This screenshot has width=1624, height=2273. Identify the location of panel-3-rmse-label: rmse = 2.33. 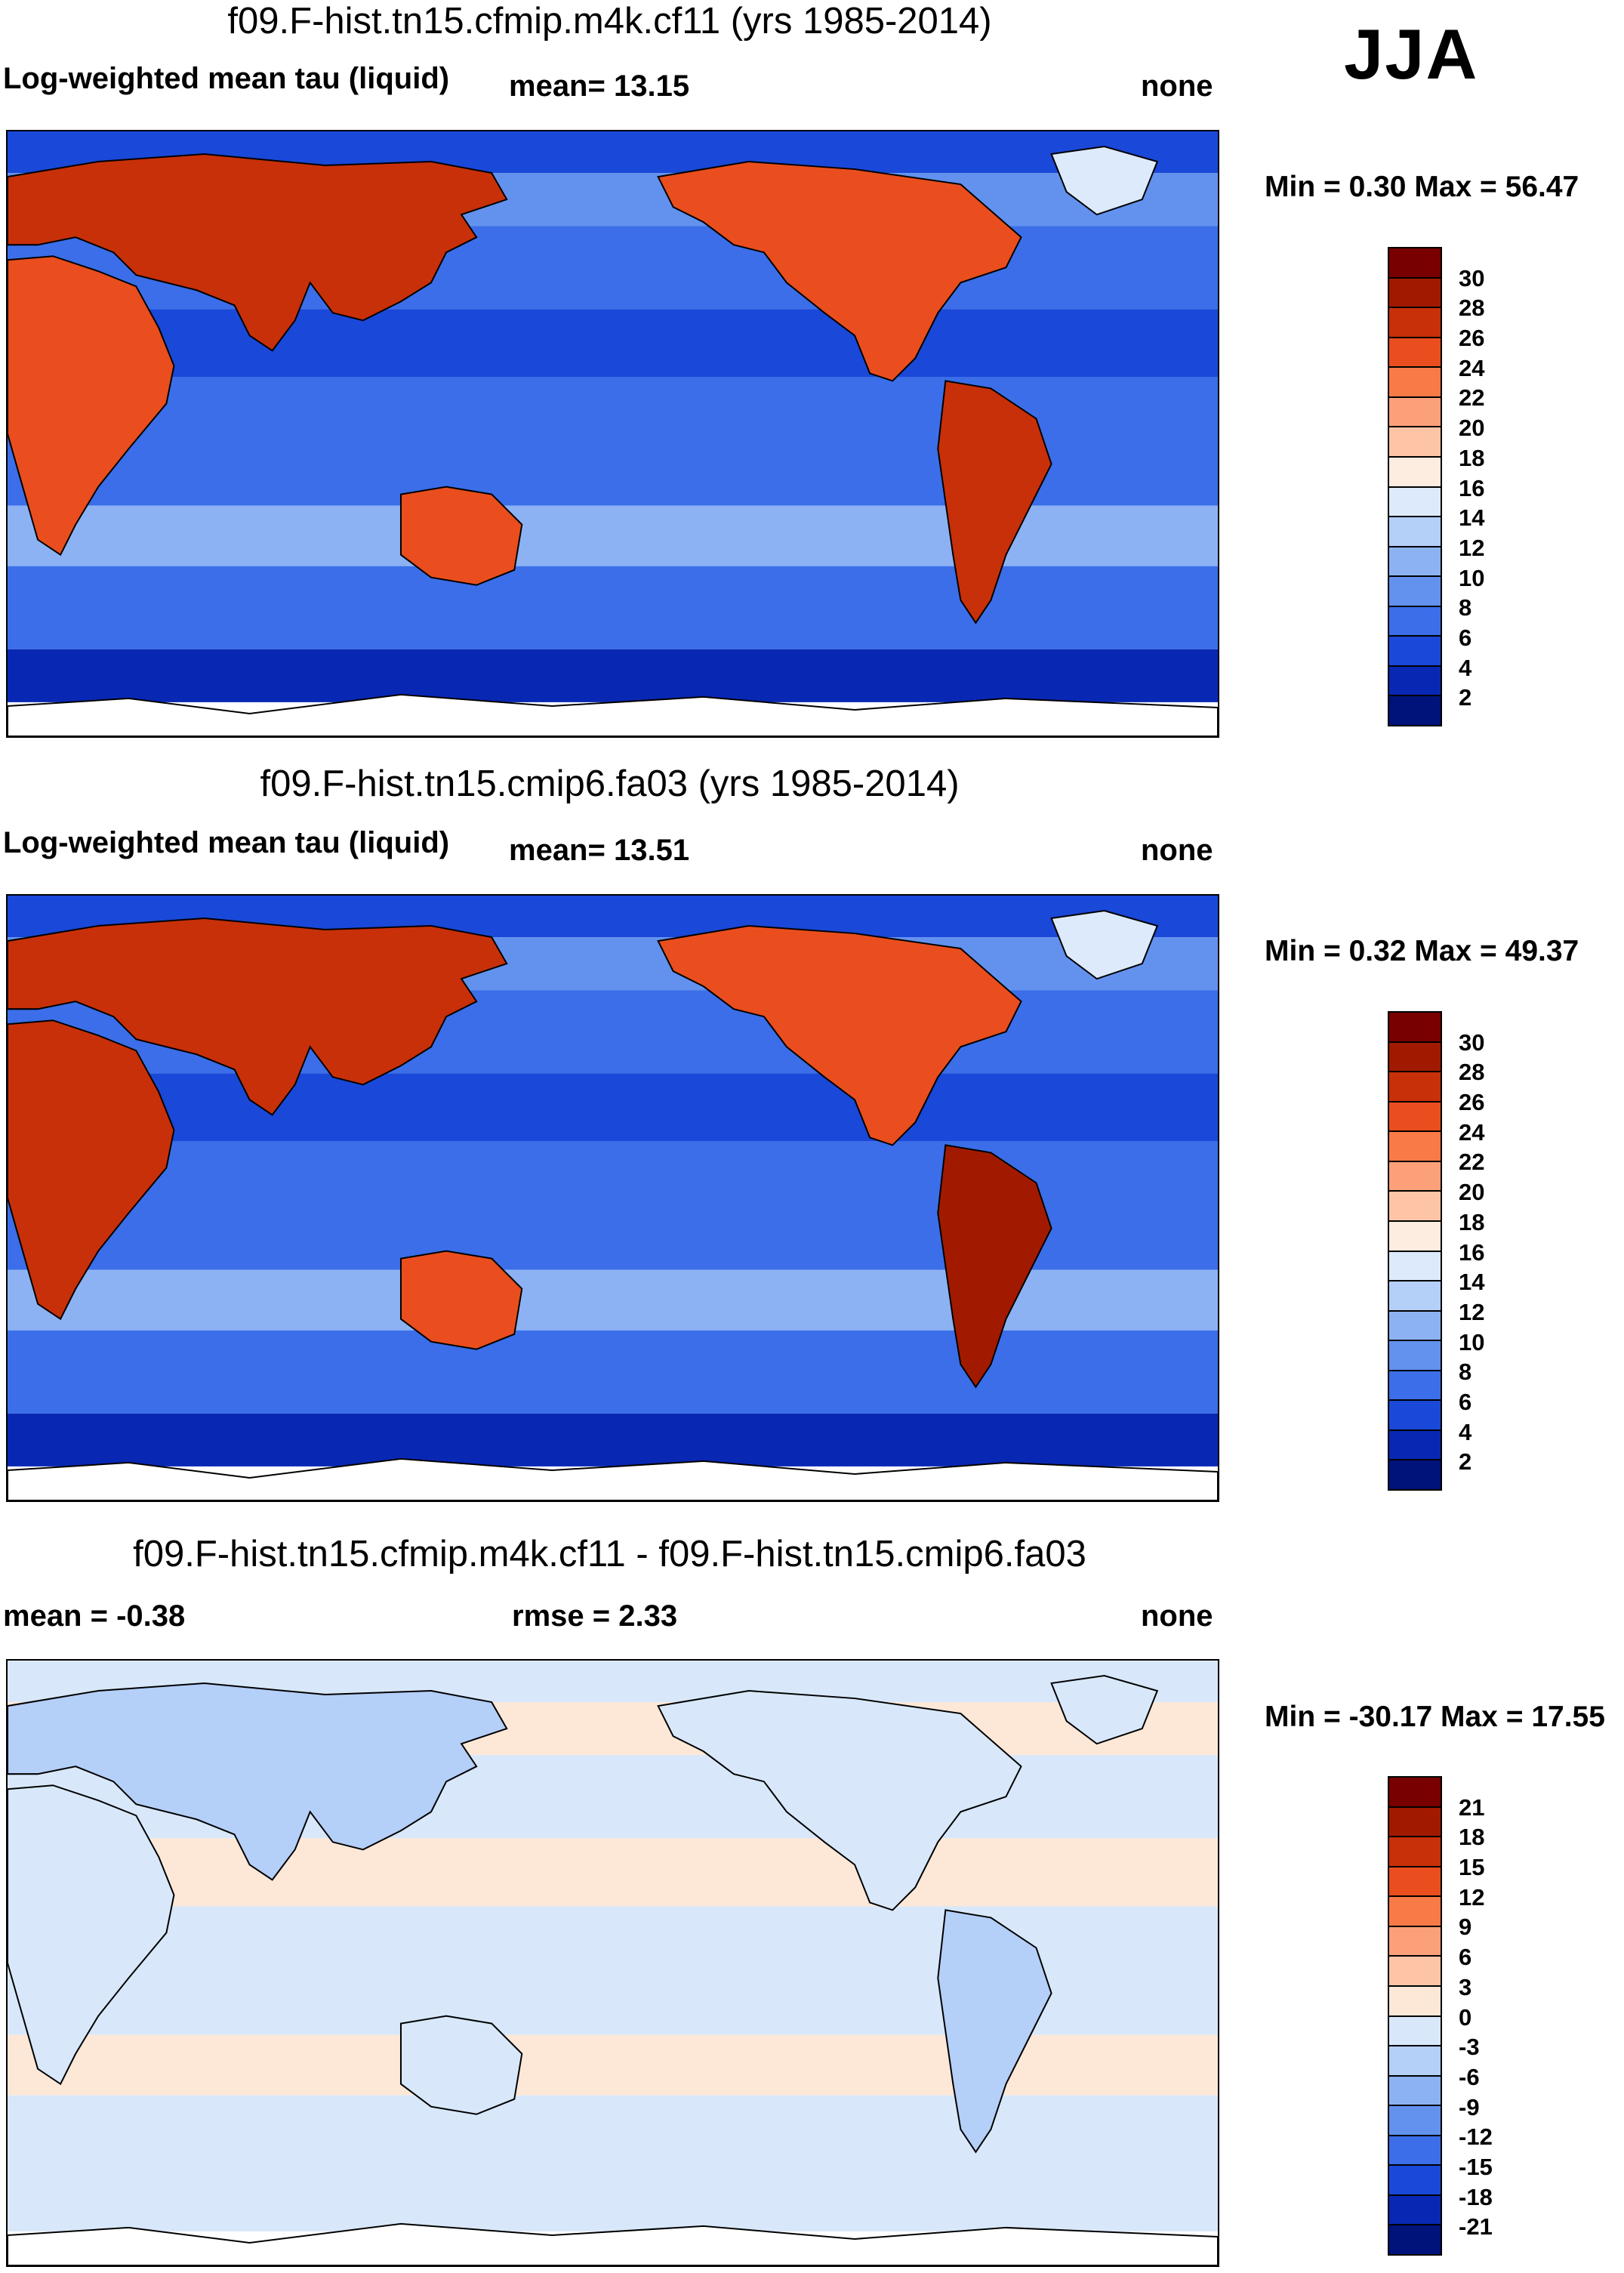
(595, 1616).